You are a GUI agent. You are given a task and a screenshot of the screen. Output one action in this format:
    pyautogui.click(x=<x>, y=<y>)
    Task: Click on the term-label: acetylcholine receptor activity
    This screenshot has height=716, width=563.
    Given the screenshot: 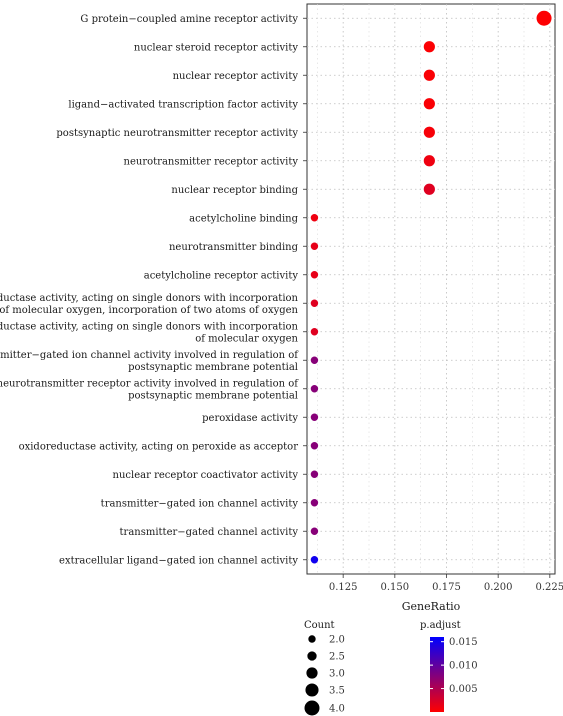 What is the action you would take?
    pyautogui.click(x=221, y=275)
    